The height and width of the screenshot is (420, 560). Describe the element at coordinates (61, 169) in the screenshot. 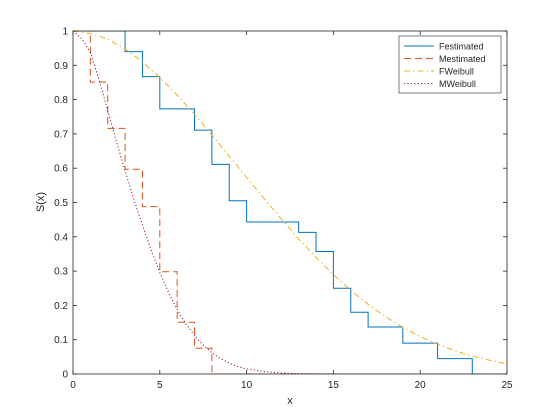

I see `y-tick-label: 0.6` at that location.